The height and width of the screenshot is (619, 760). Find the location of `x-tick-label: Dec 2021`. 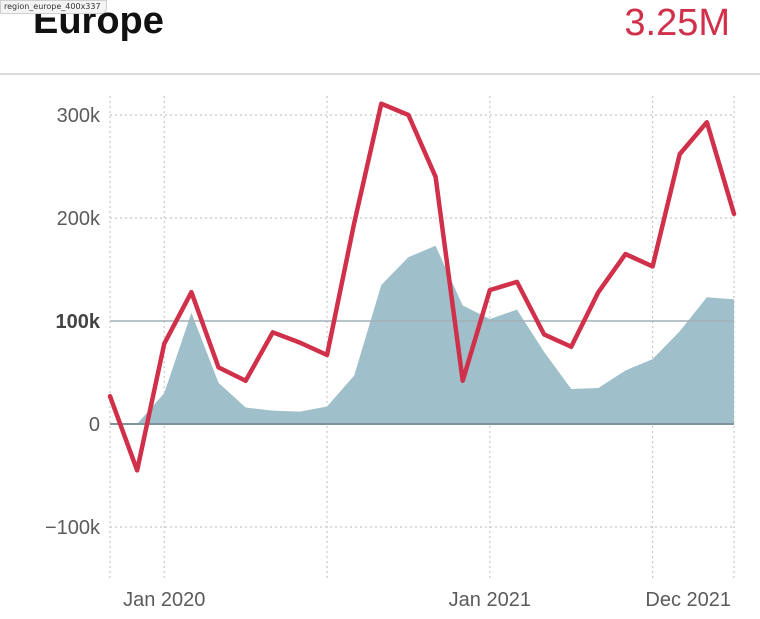

x-tick-label: Dec 2021 is located at coordinates (688, 600).